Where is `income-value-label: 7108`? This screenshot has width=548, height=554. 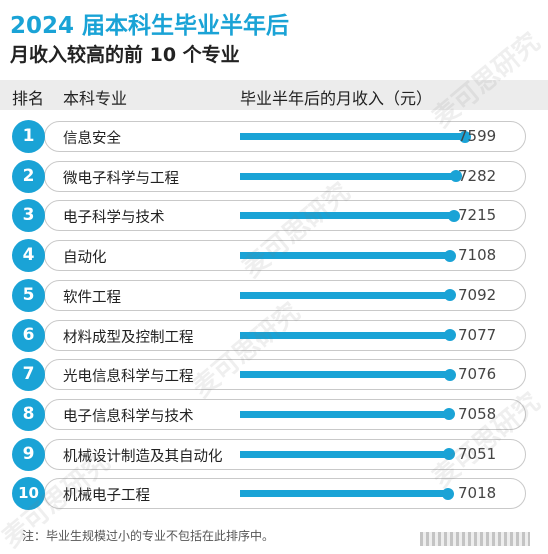 income-value-label: 7108 is located at coordinates (477, 255).